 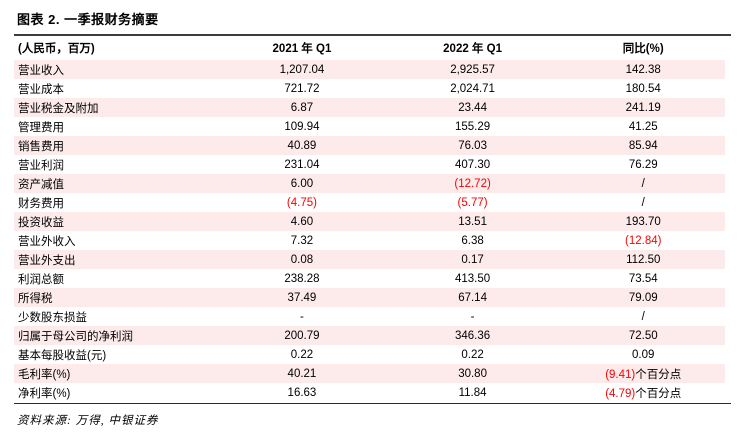 I want to click on table-row: 少数股东损益 - - /, so click(x=369, y=316).